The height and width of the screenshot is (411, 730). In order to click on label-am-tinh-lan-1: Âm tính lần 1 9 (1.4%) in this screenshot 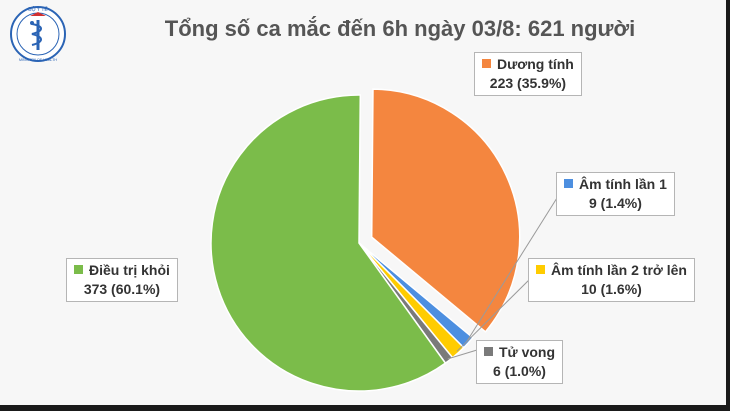, I will do `click(615, 194)`.